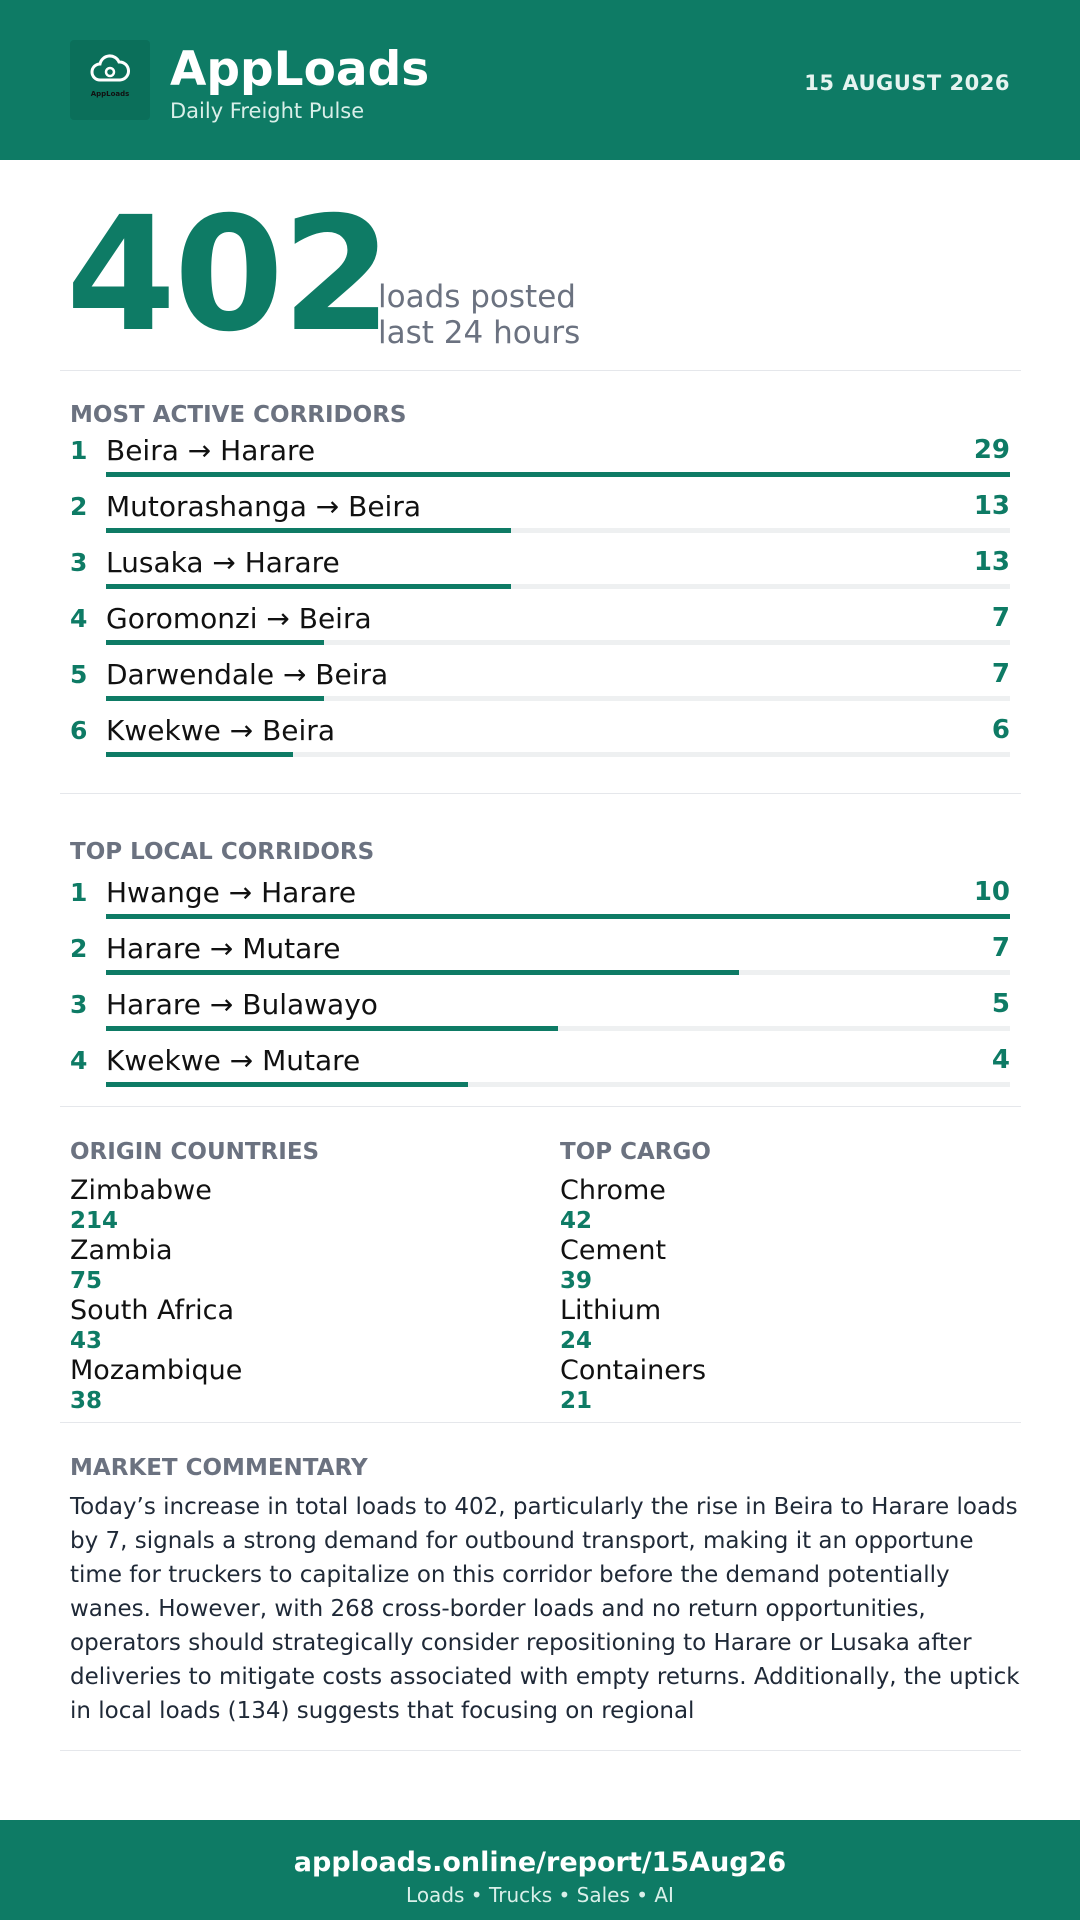 The width and height of the screenshot is (1080, 1920). I want to click on item-value: 42, so click(576, 1221).